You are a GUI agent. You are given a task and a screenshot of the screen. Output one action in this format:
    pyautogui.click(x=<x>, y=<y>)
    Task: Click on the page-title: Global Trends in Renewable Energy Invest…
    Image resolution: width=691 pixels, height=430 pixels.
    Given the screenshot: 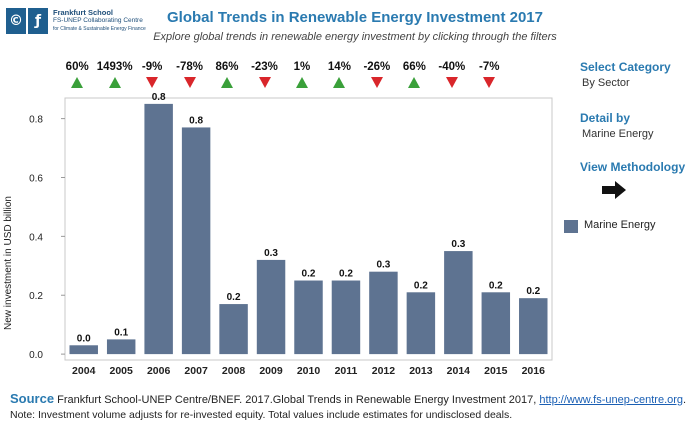 What is the action you would take?
    pyautogui.click(x=355, y=17)
    